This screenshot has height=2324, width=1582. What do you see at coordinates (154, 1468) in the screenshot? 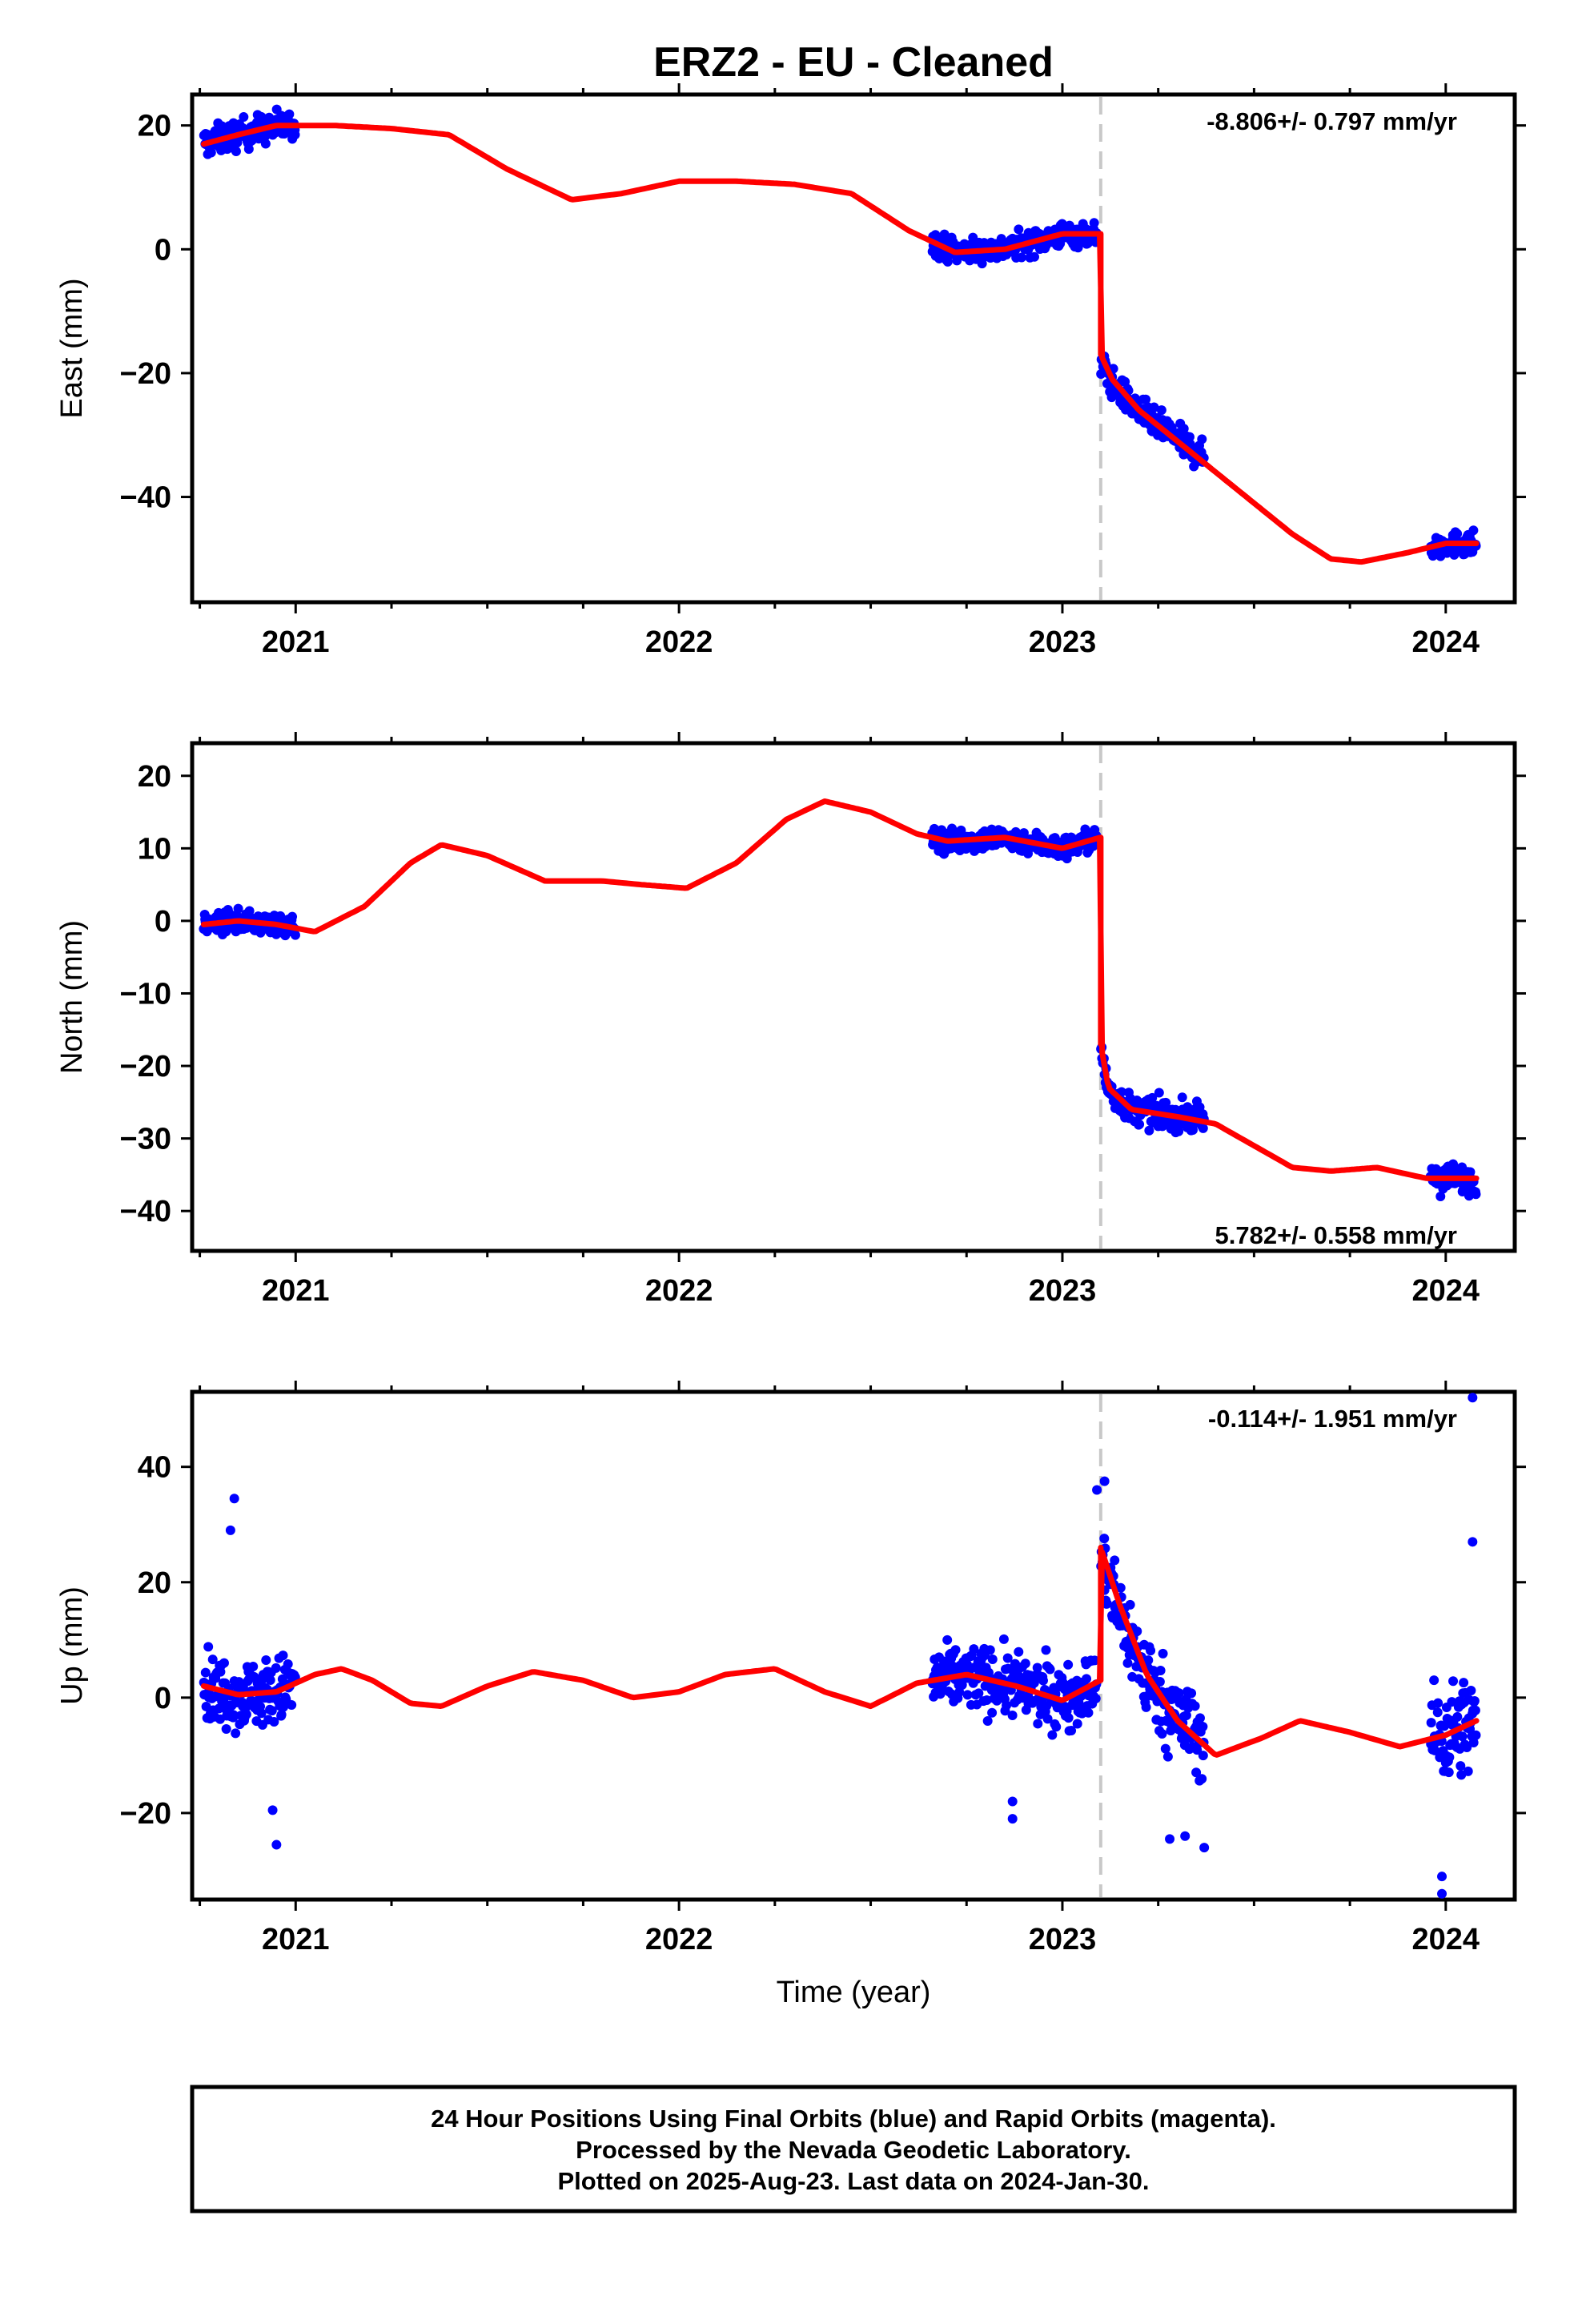
I see `y-tick-label: 40` at bounding box center [154, 1468].